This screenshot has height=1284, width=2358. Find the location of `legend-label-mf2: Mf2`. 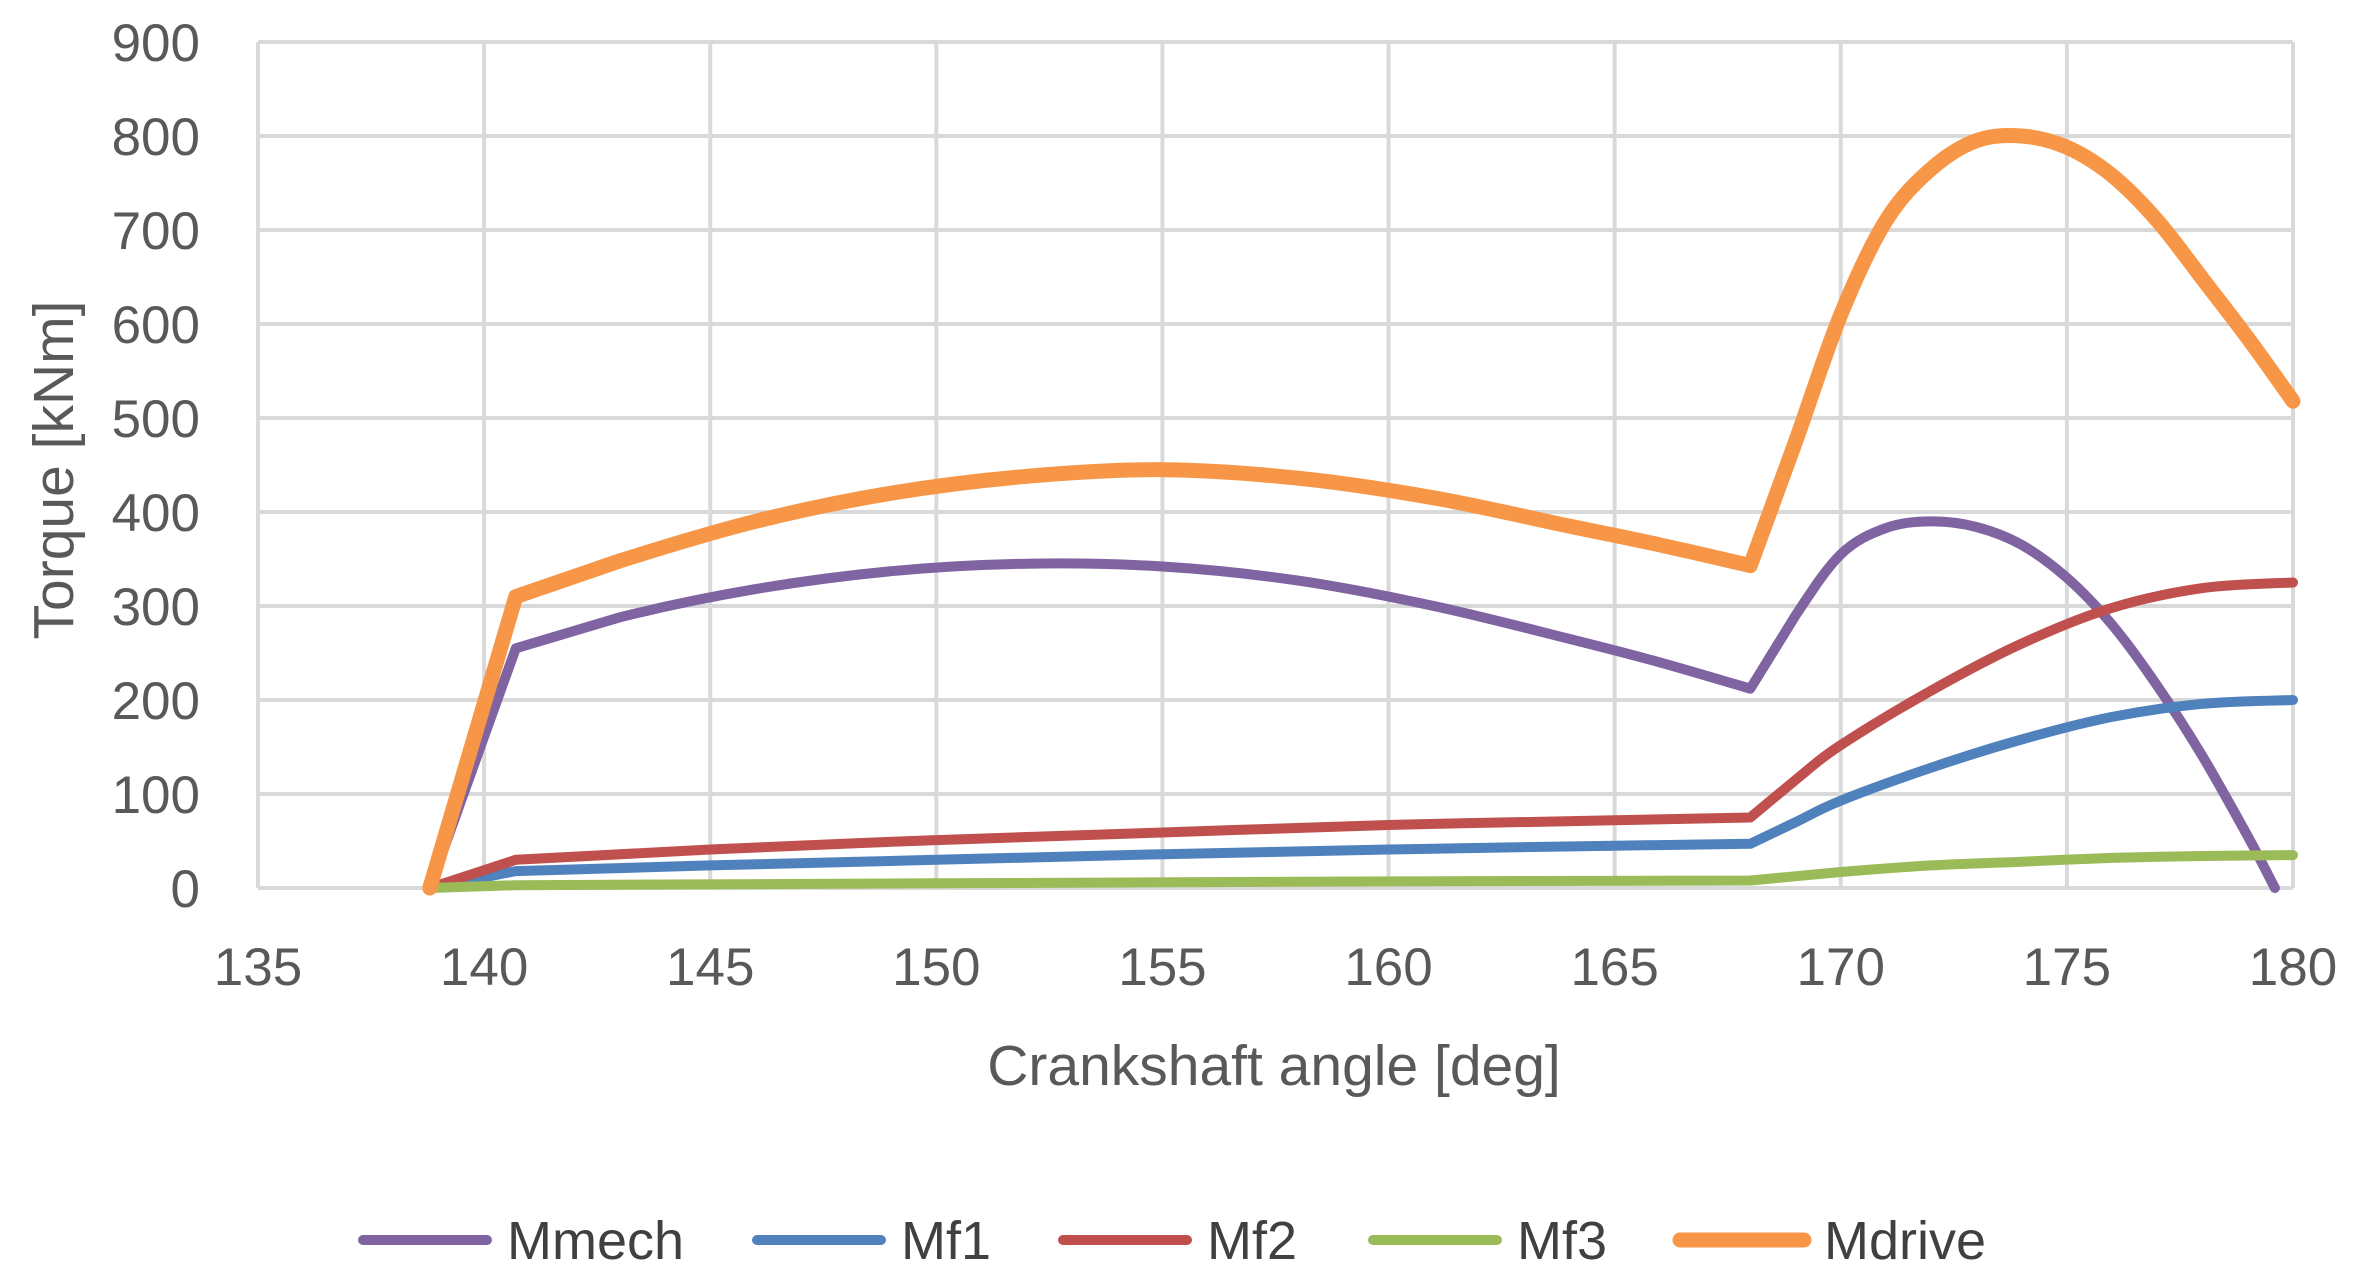

legend-label-mf2: Mf2 is located at coordinates (1252, 1241).